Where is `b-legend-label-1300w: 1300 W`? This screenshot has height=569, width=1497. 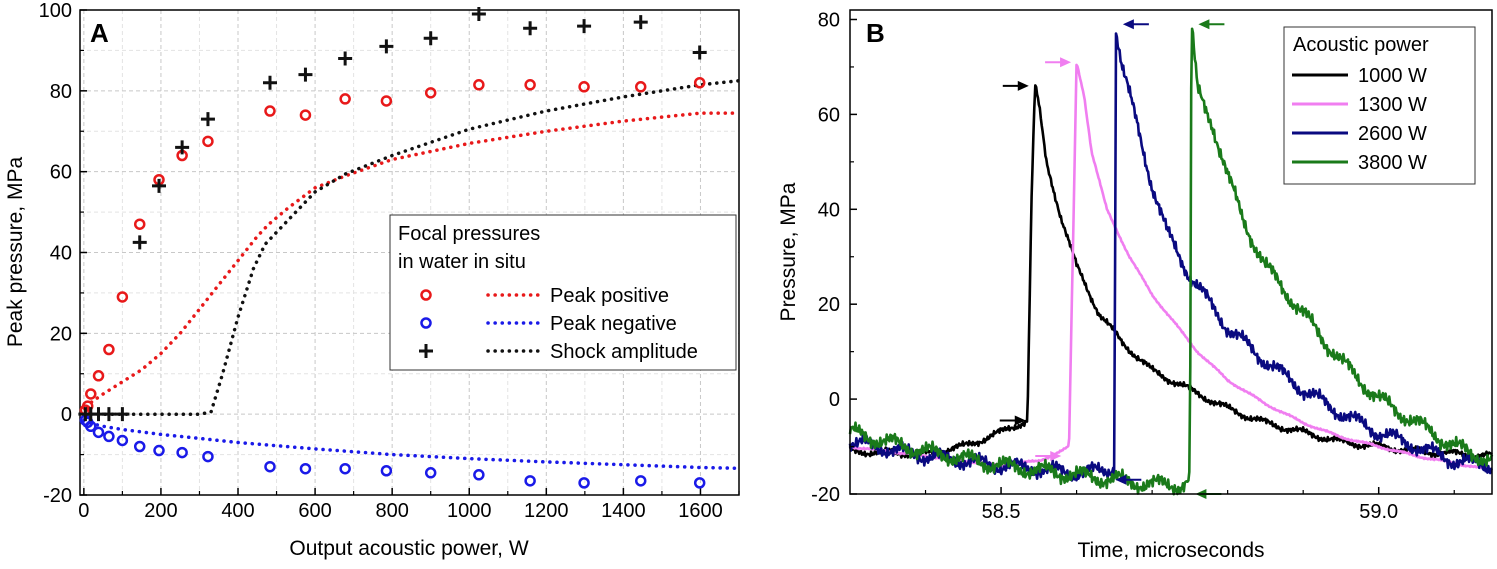 b-legend-label-1300w: 1300 W is located at coordinates (1392, 105).